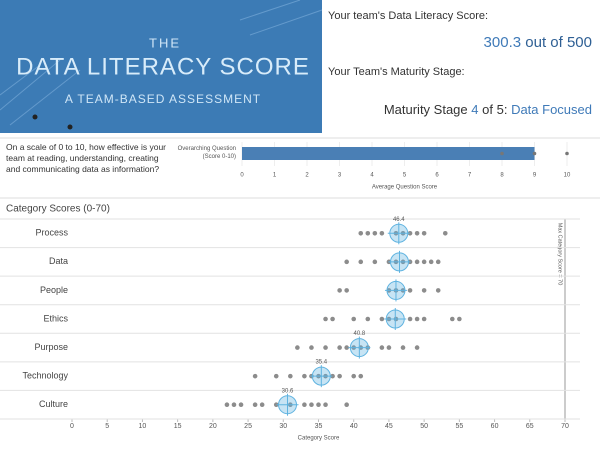  What do you see at coordinates (502, 42) in the screenshot?
I see `score-value: 300.3` at bounding box center [502, 42].